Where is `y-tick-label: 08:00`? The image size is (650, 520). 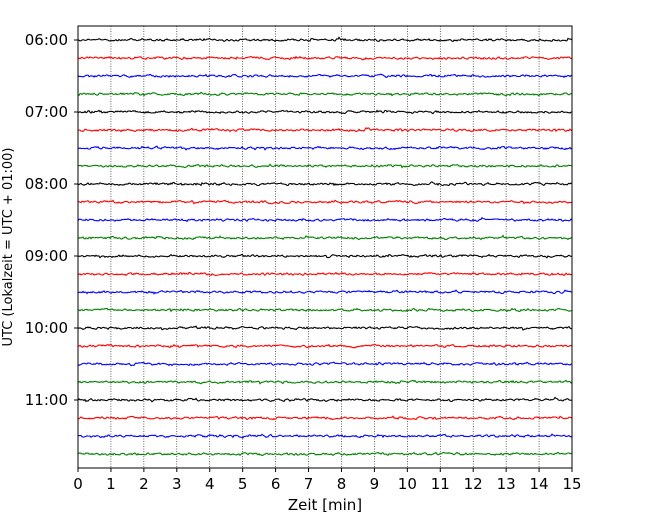
y-tick-label: 08:00 is located at coordinates (46, 184).